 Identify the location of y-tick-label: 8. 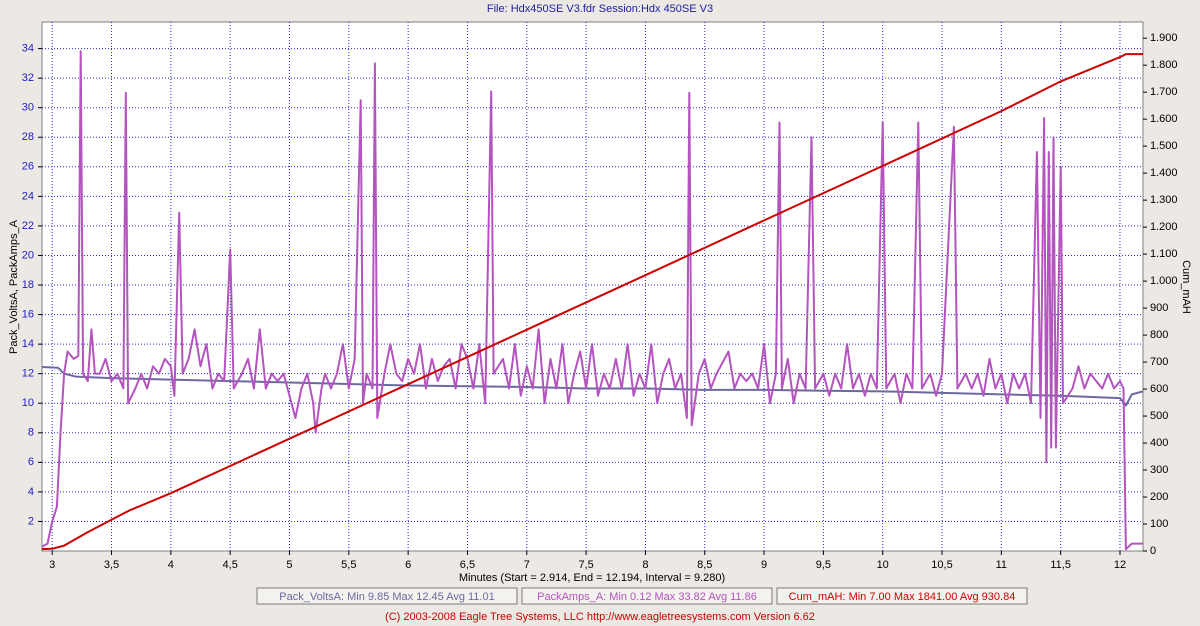
(31, 433).